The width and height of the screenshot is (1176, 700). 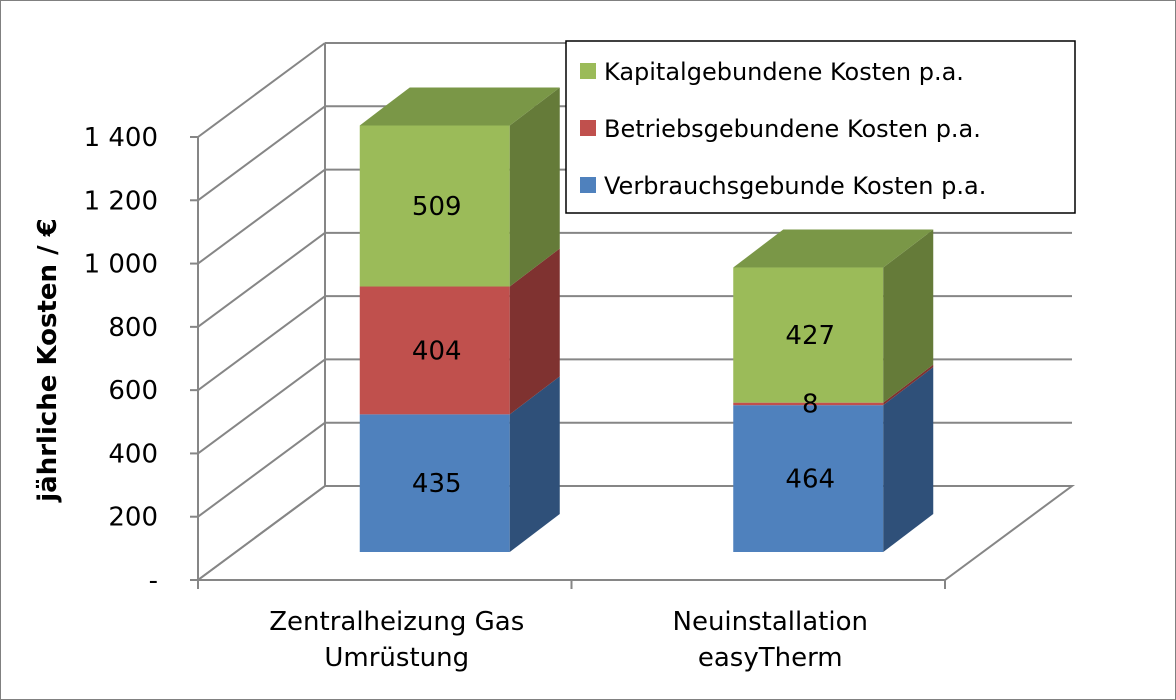 What do you see at coordinates (121, 138) in the screenshot?
I see `y-tick-label: 1 400` at bounding box center [121, 138].